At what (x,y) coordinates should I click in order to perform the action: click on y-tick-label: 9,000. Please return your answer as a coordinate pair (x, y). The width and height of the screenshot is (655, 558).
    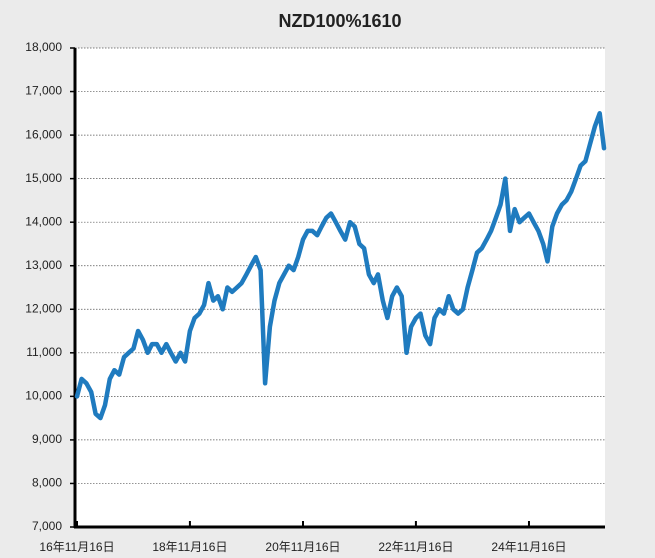
    Looking at the image, I should click on (47, 439).